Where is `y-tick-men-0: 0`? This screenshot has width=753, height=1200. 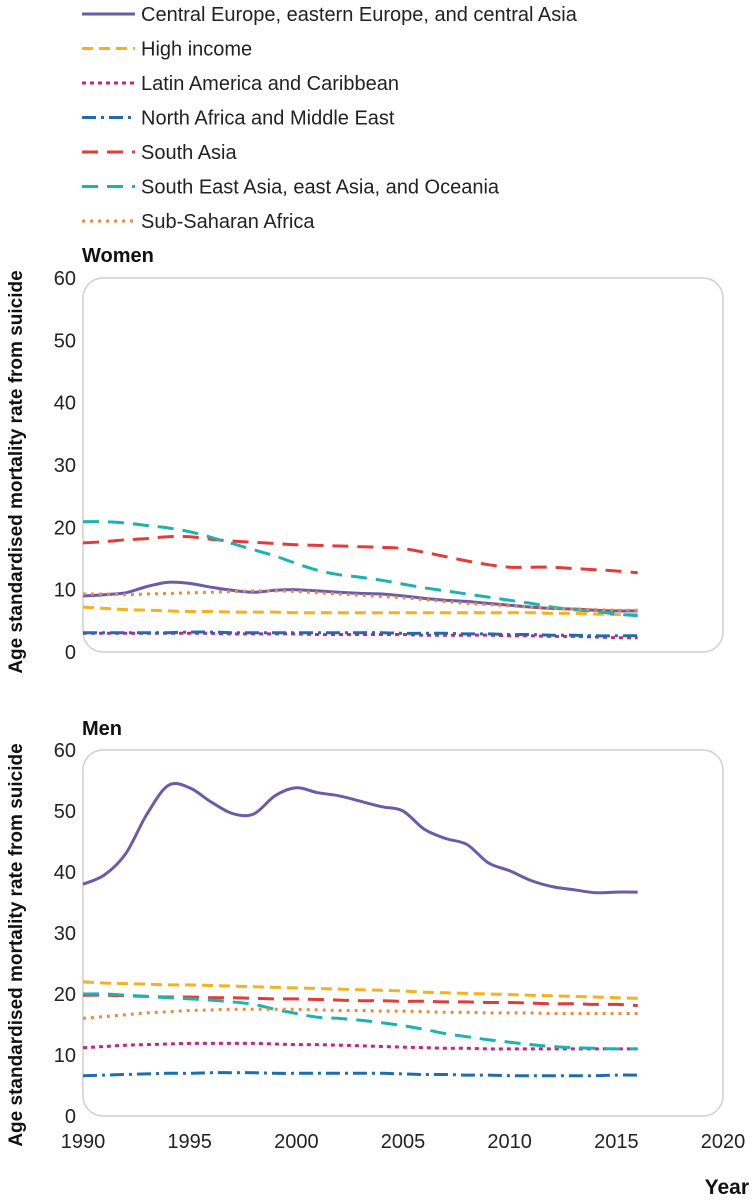 y-tick-men-0: 0 is located at coordinates (70, 1117).